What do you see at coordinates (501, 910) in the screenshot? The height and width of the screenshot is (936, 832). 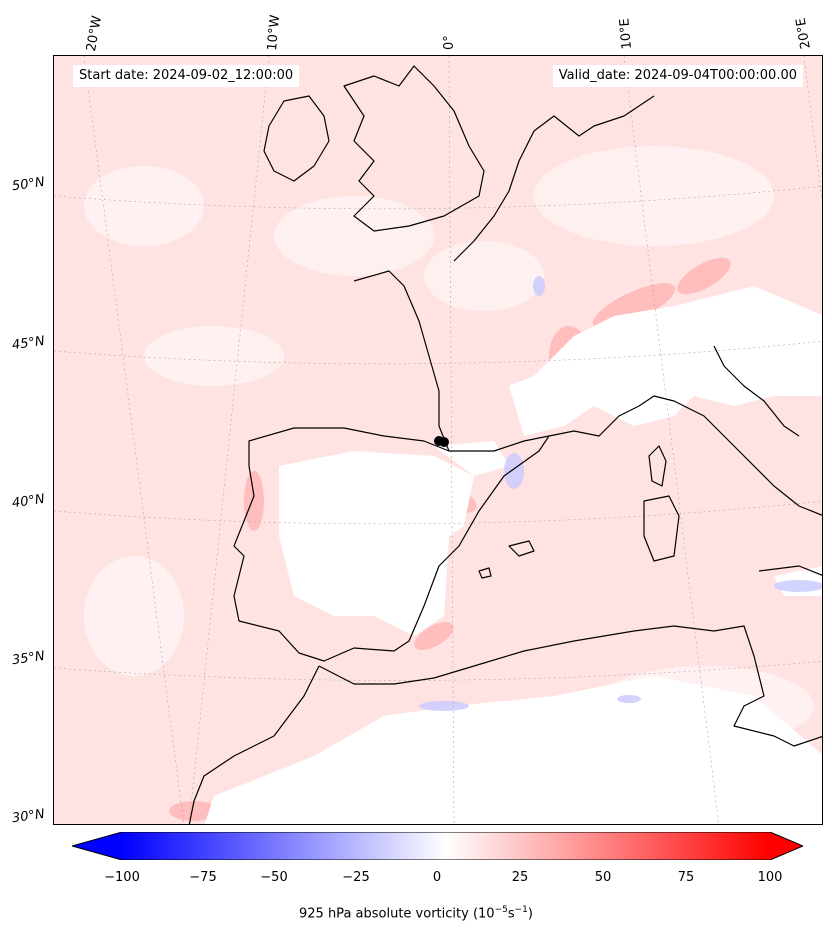 I see `colorbar-label-exp1: −5` at bounding box center [501, 910].